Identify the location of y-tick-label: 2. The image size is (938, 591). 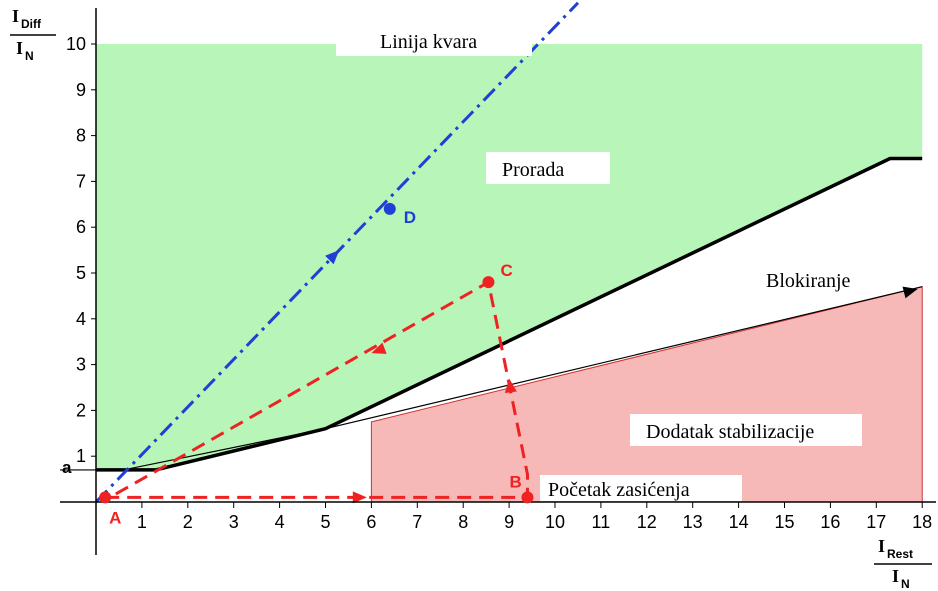
(81, 410).